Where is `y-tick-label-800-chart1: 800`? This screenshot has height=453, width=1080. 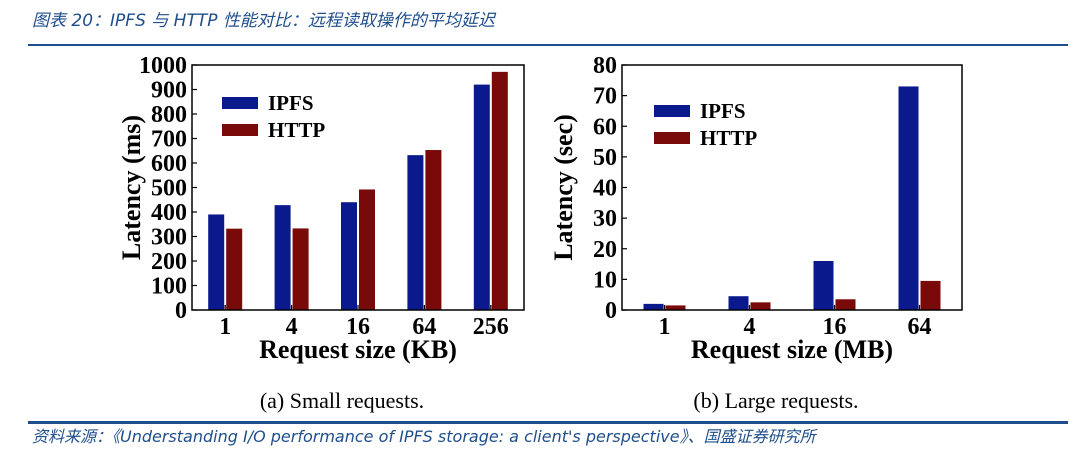
y-tick-label-800-chart1: 800 is located at coordinates (169, 115).